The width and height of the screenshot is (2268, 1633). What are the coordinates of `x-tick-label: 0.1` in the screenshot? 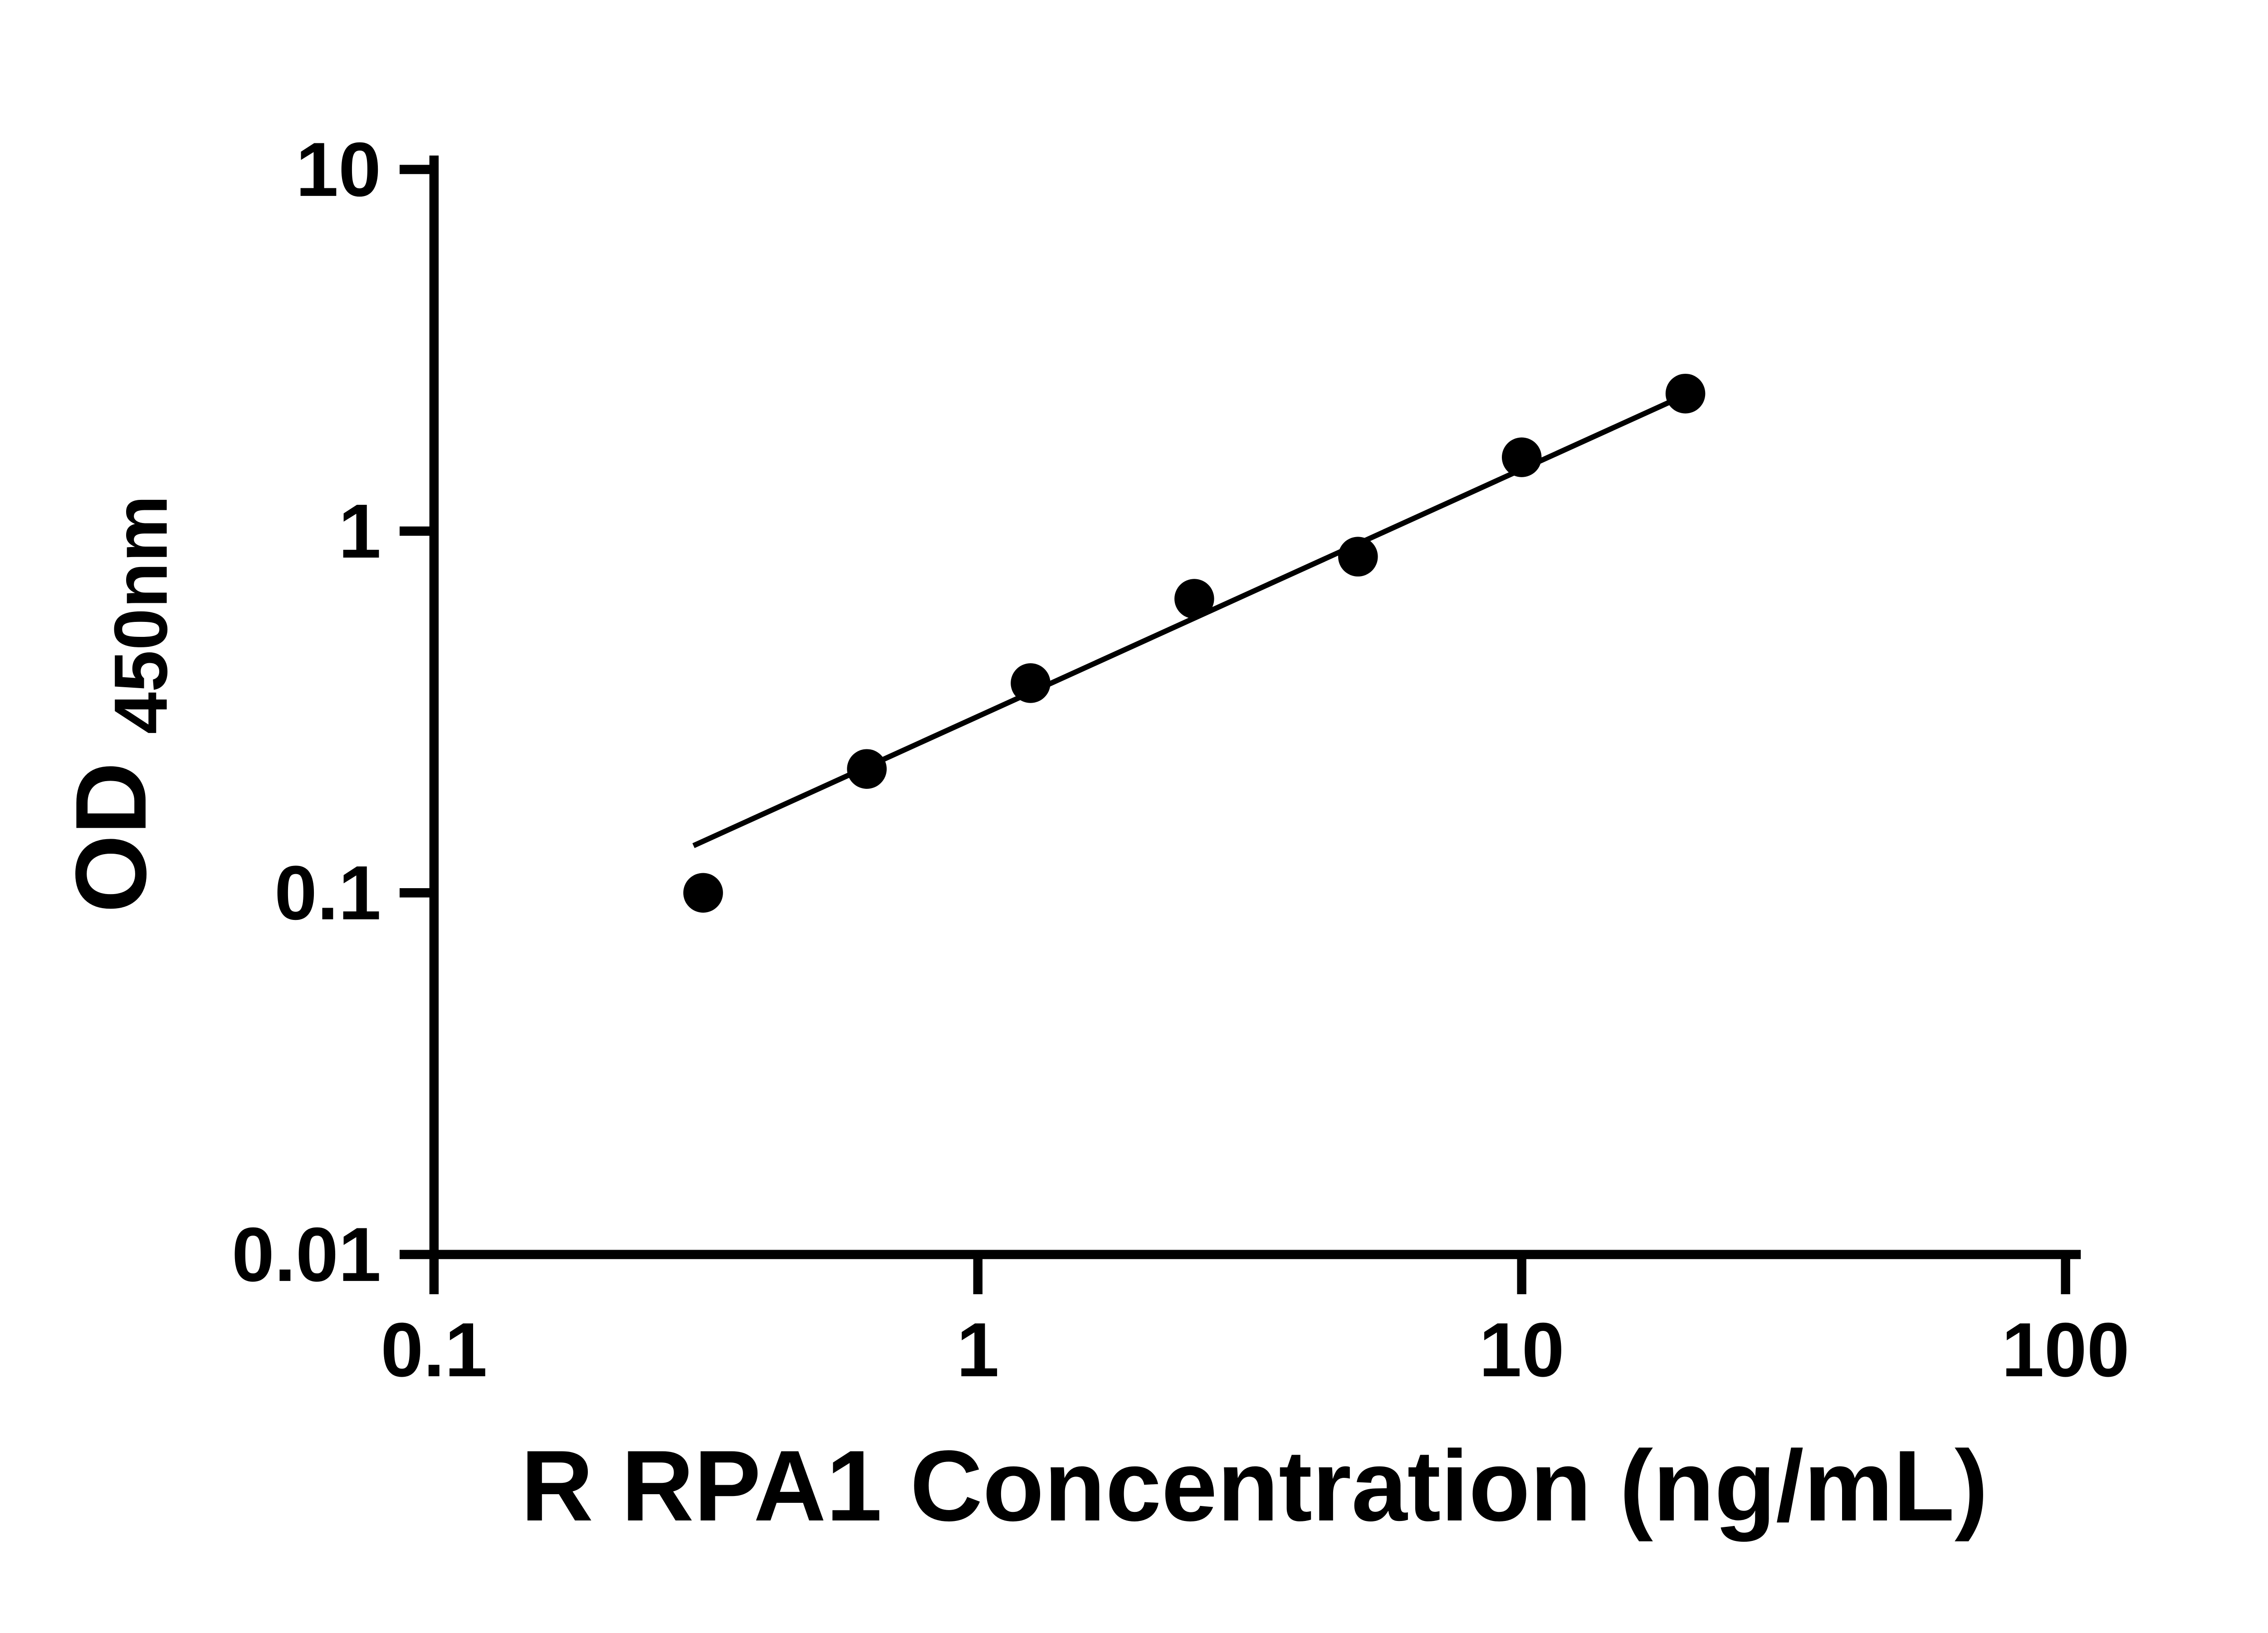 It's located at (434, 1350).